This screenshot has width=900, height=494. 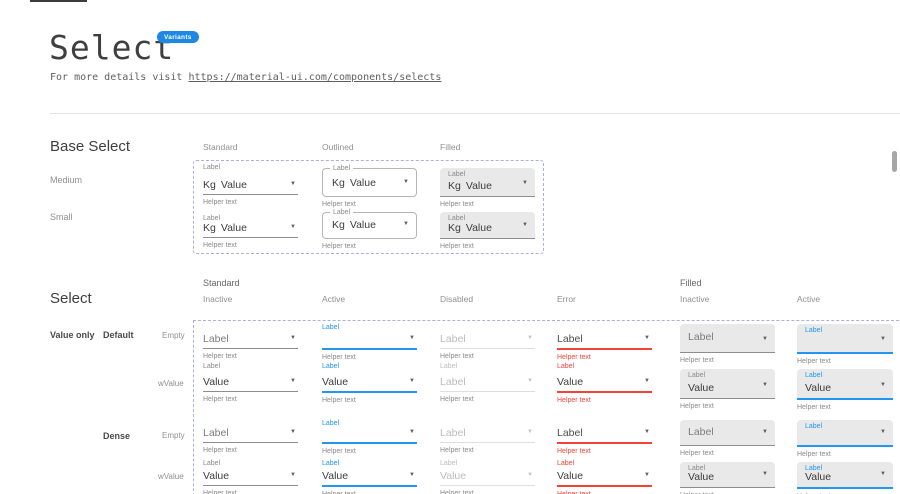 I want to click on column-header-filled-active: Active, so click(x=809, y=299).